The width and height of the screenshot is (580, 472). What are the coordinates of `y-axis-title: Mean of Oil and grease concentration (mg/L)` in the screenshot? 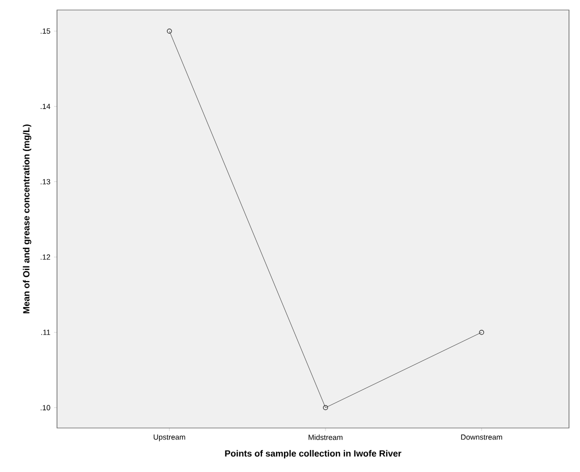 It's located at (27, 219).